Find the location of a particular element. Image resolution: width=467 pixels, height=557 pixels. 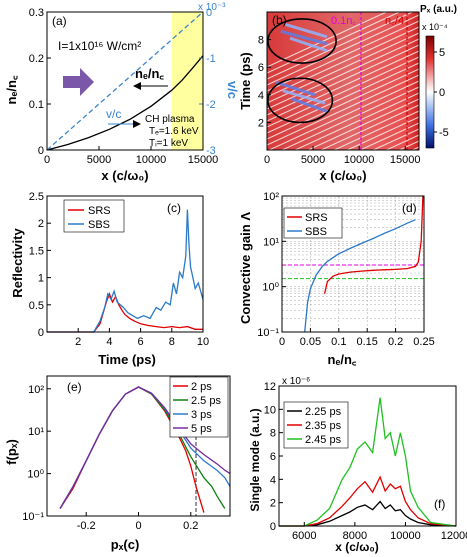

colorbar is located at coordinates (430, 92).